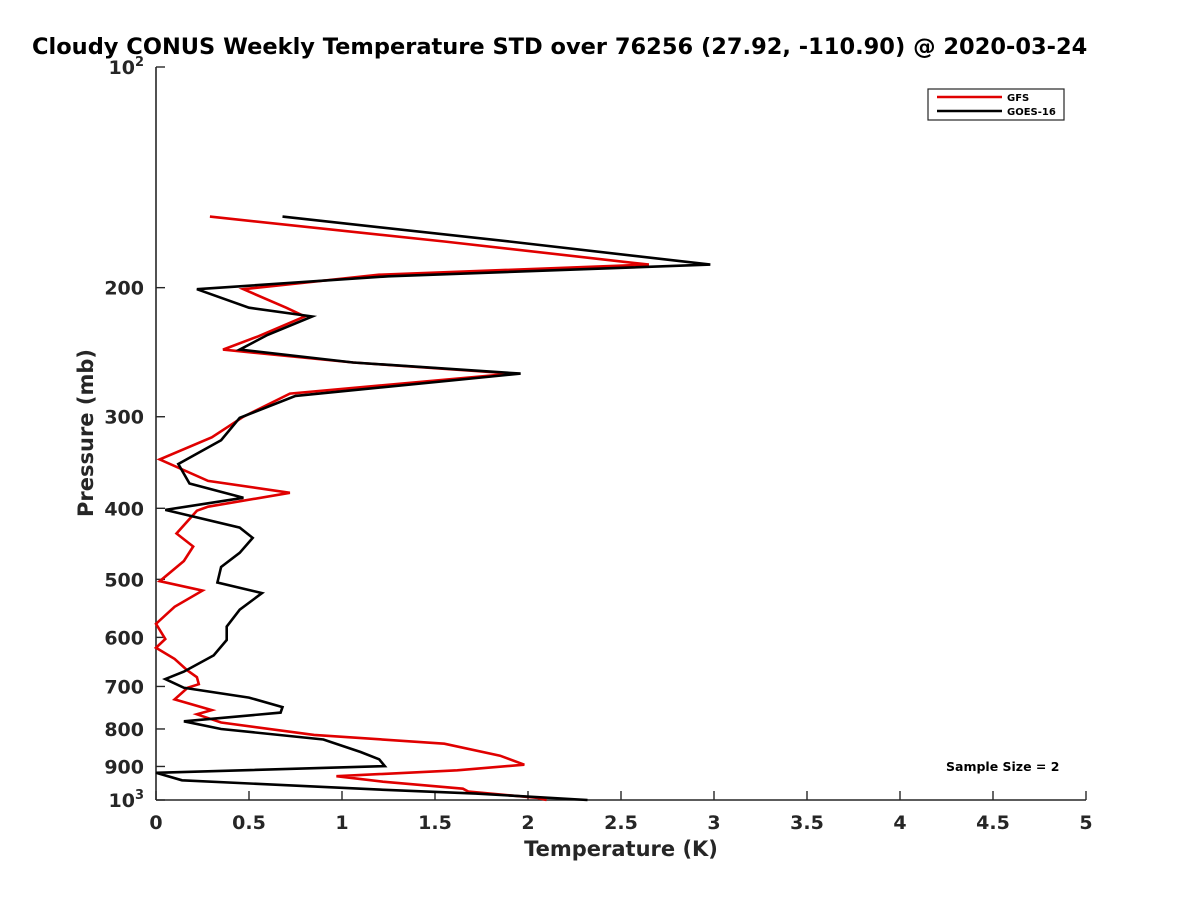 The image size is (1200, 900). I want to click on y-tick-label: 900, so click(124, 767).